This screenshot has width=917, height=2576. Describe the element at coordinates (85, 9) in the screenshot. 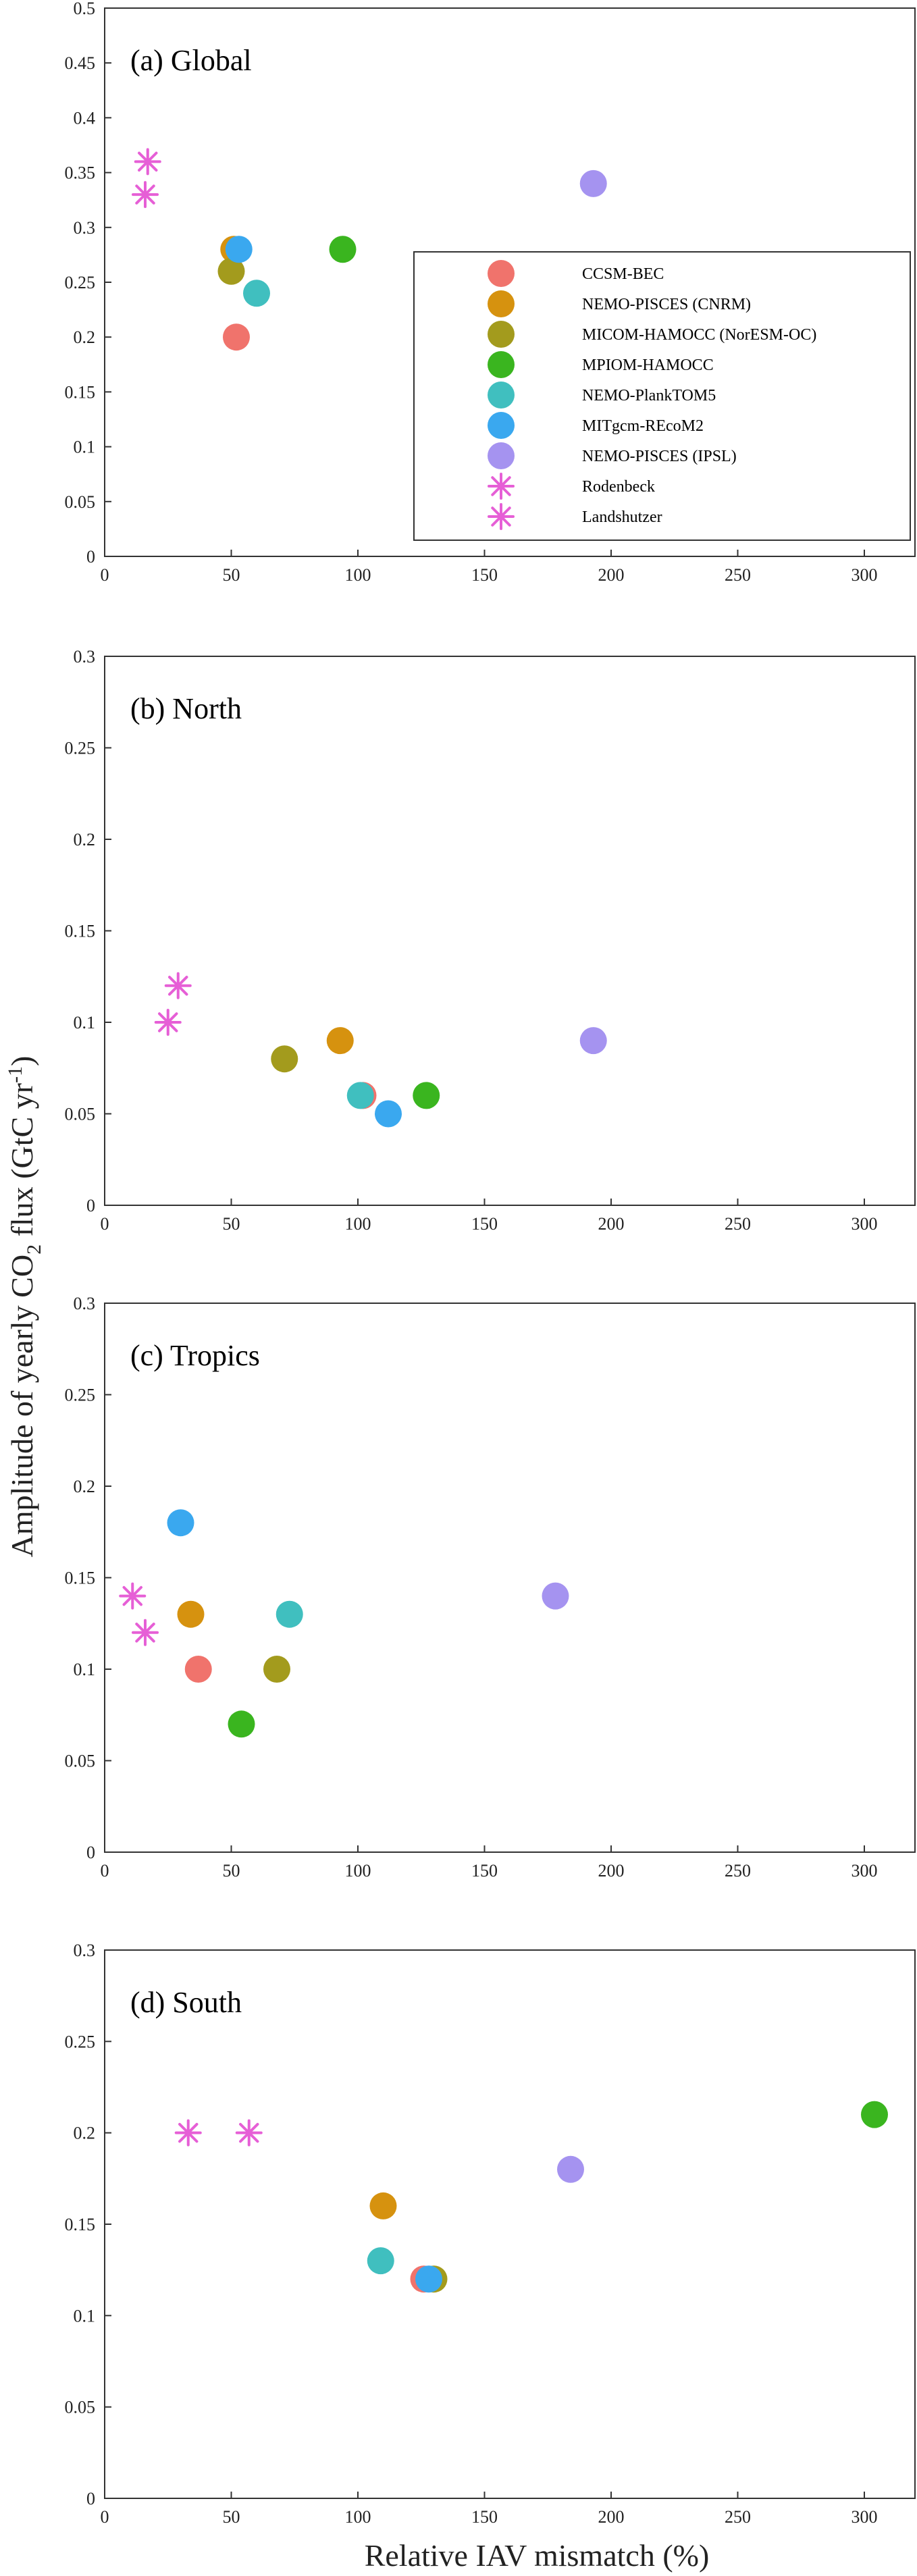

I see `y-tick-label: 0.5` at that location.